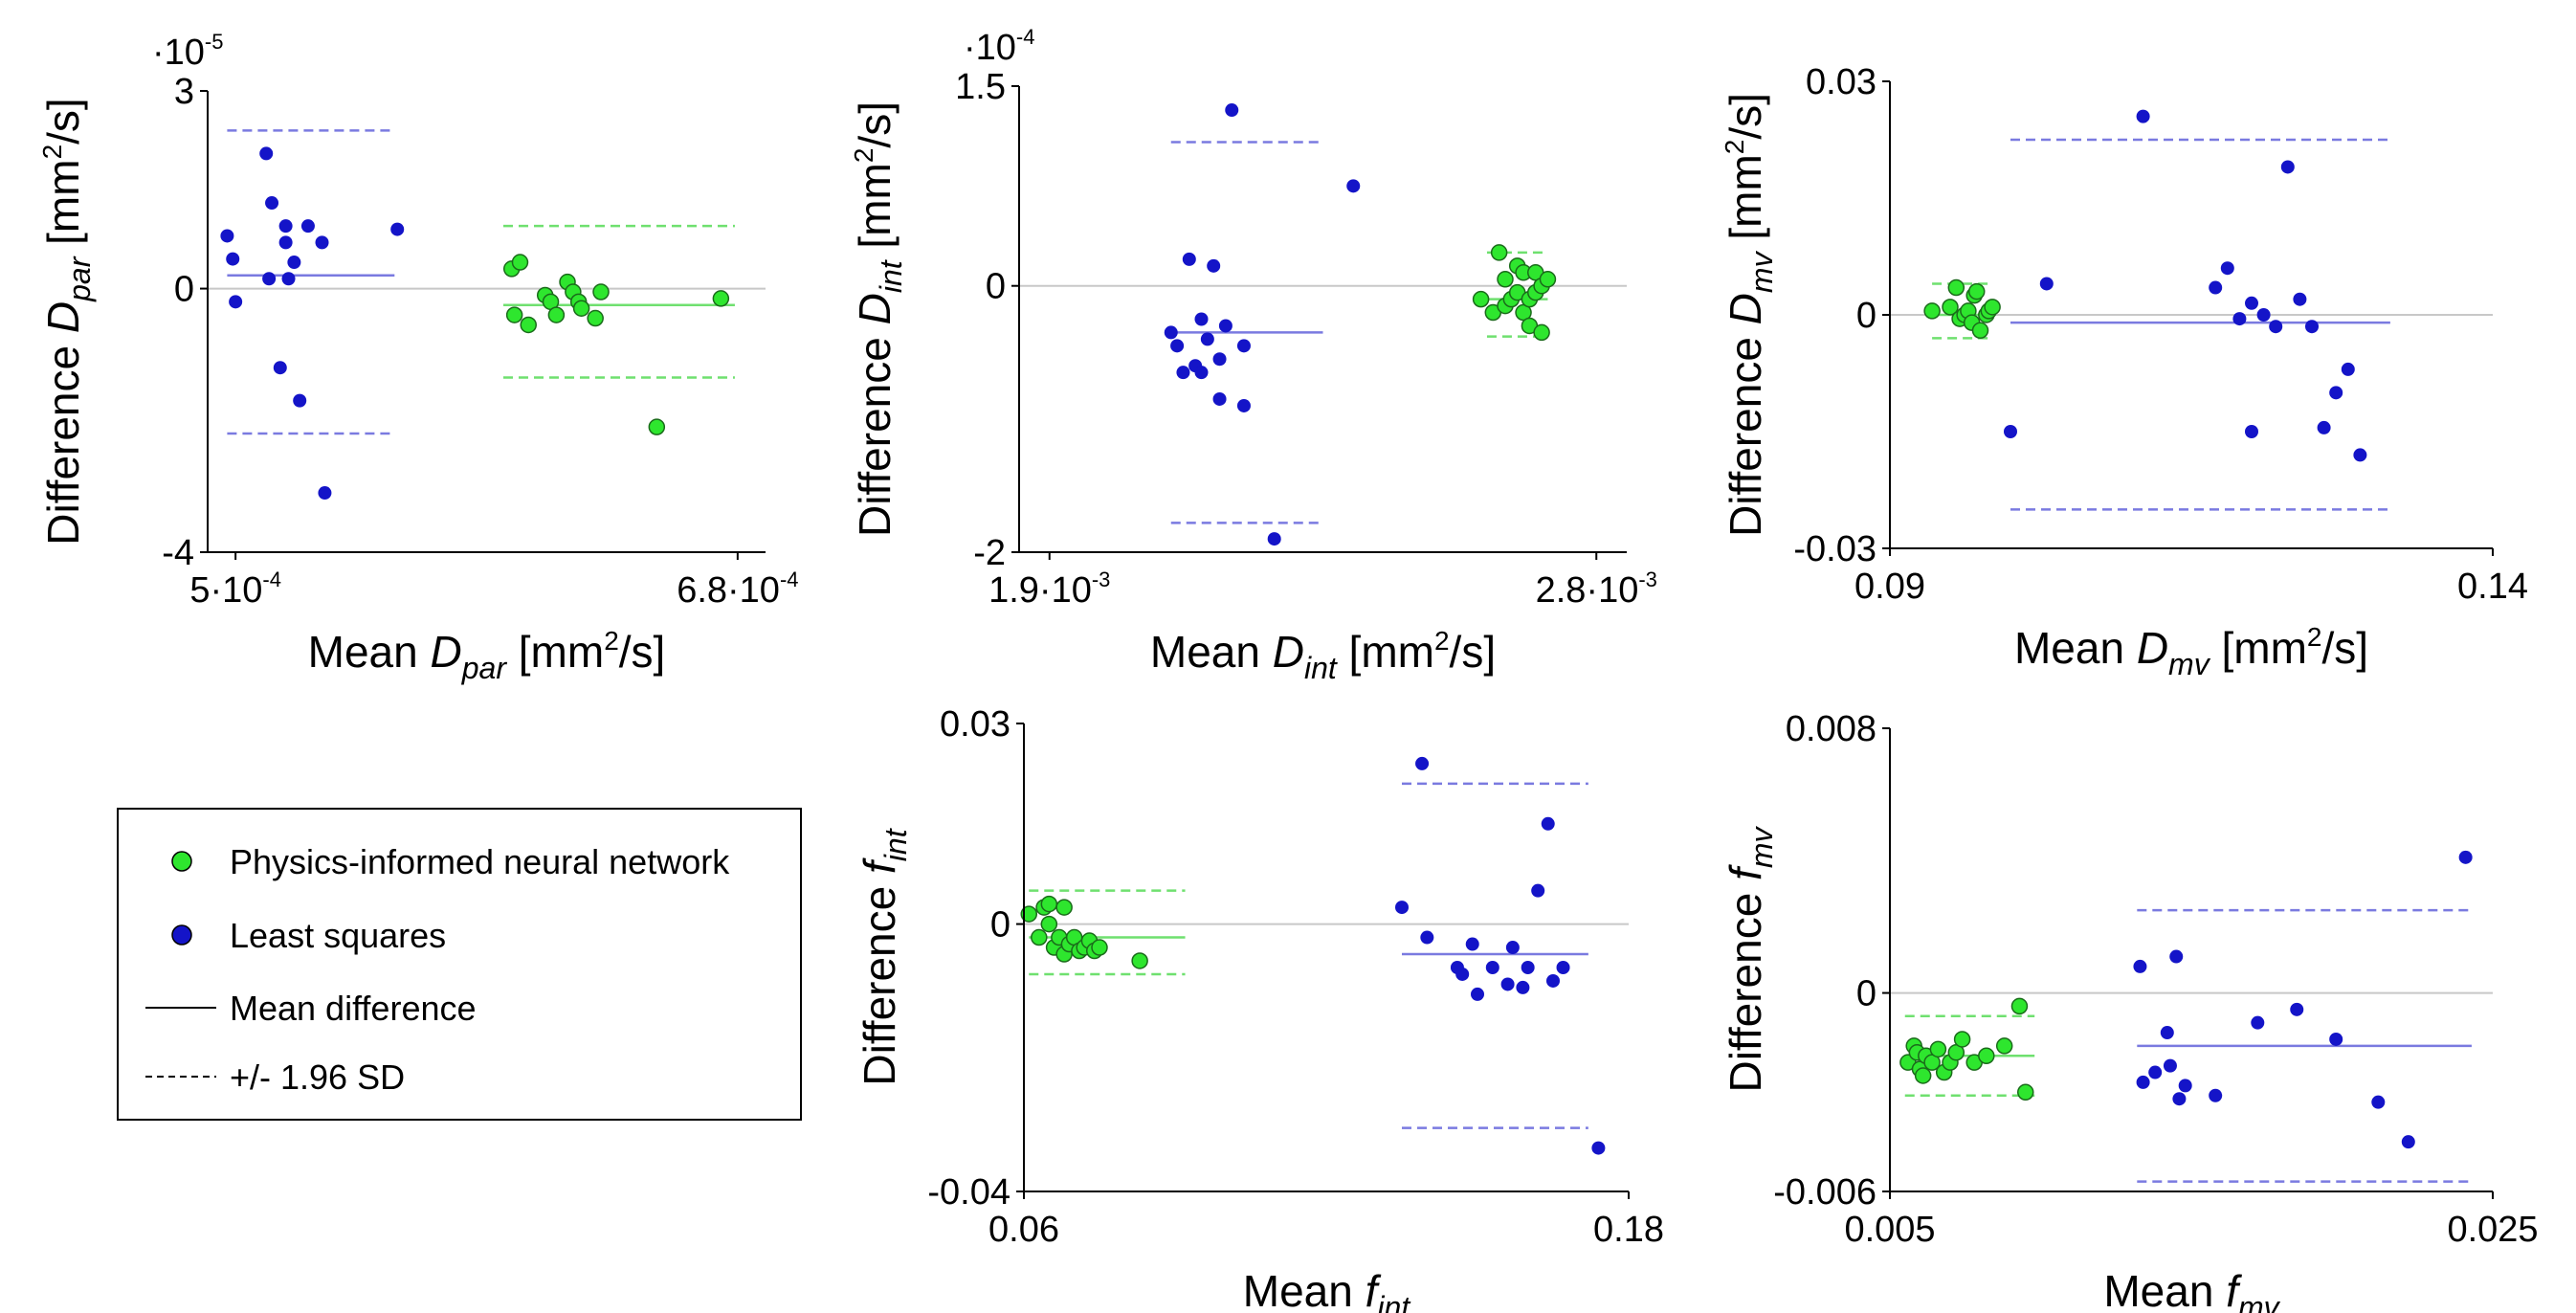 This screenshot has height=1313, width=2576. What do you see at coordinates (487, 655) in the screenshot?
I see `dpar-x-label: Mean Dpar [mm2/s]` at bounding box center [487, 655].